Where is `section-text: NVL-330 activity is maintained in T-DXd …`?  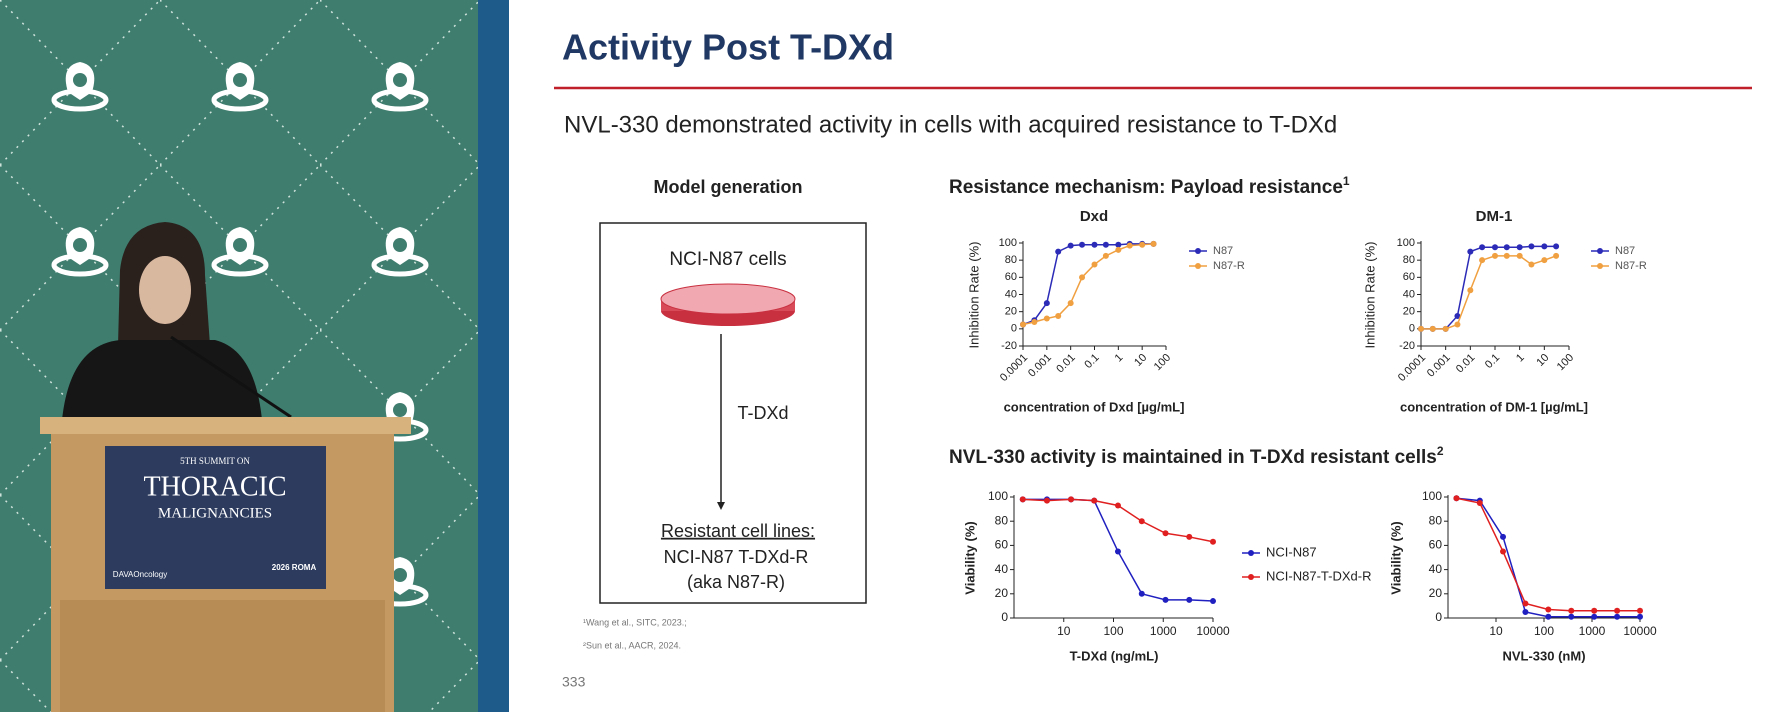 section-text: NVL-330 activity is maintained in T-DXd … is located at coordinates (1193, 457).